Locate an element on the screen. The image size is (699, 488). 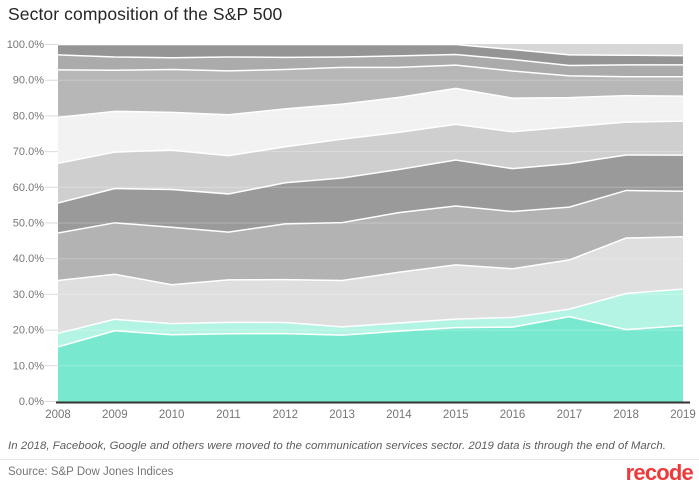
x-axis-label: 2010 is located at coordinates (172, 415).